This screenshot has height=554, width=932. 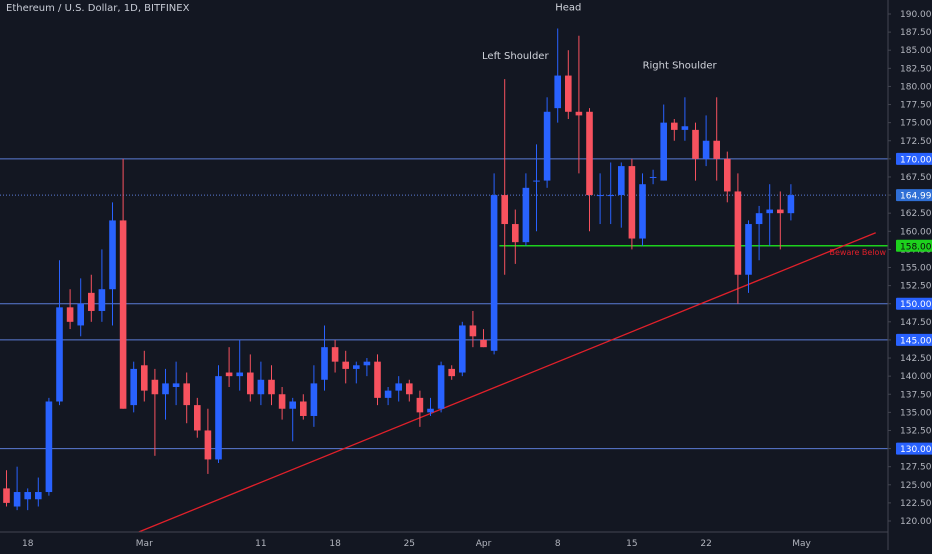 What do you see at coordinates (857, 252) in the screenshot?
I see `support-note: Beware Below` at bounding box center [857, 252].